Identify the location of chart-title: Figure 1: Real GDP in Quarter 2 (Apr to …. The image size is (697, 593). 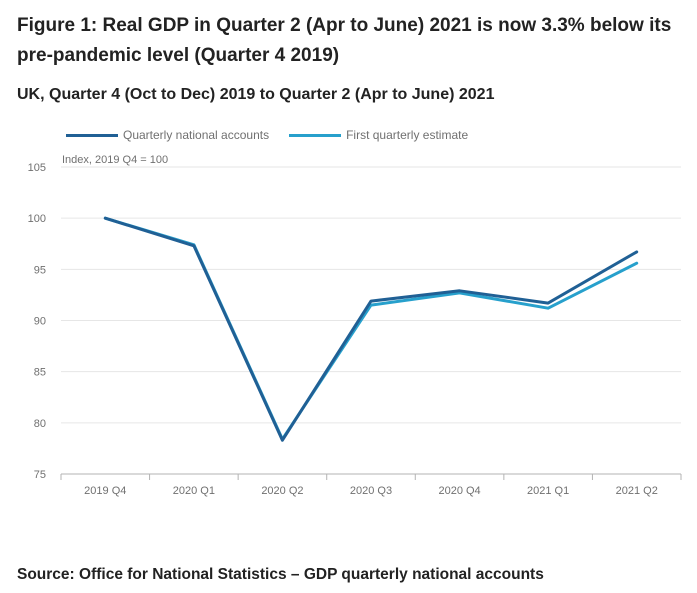
(344, 40).